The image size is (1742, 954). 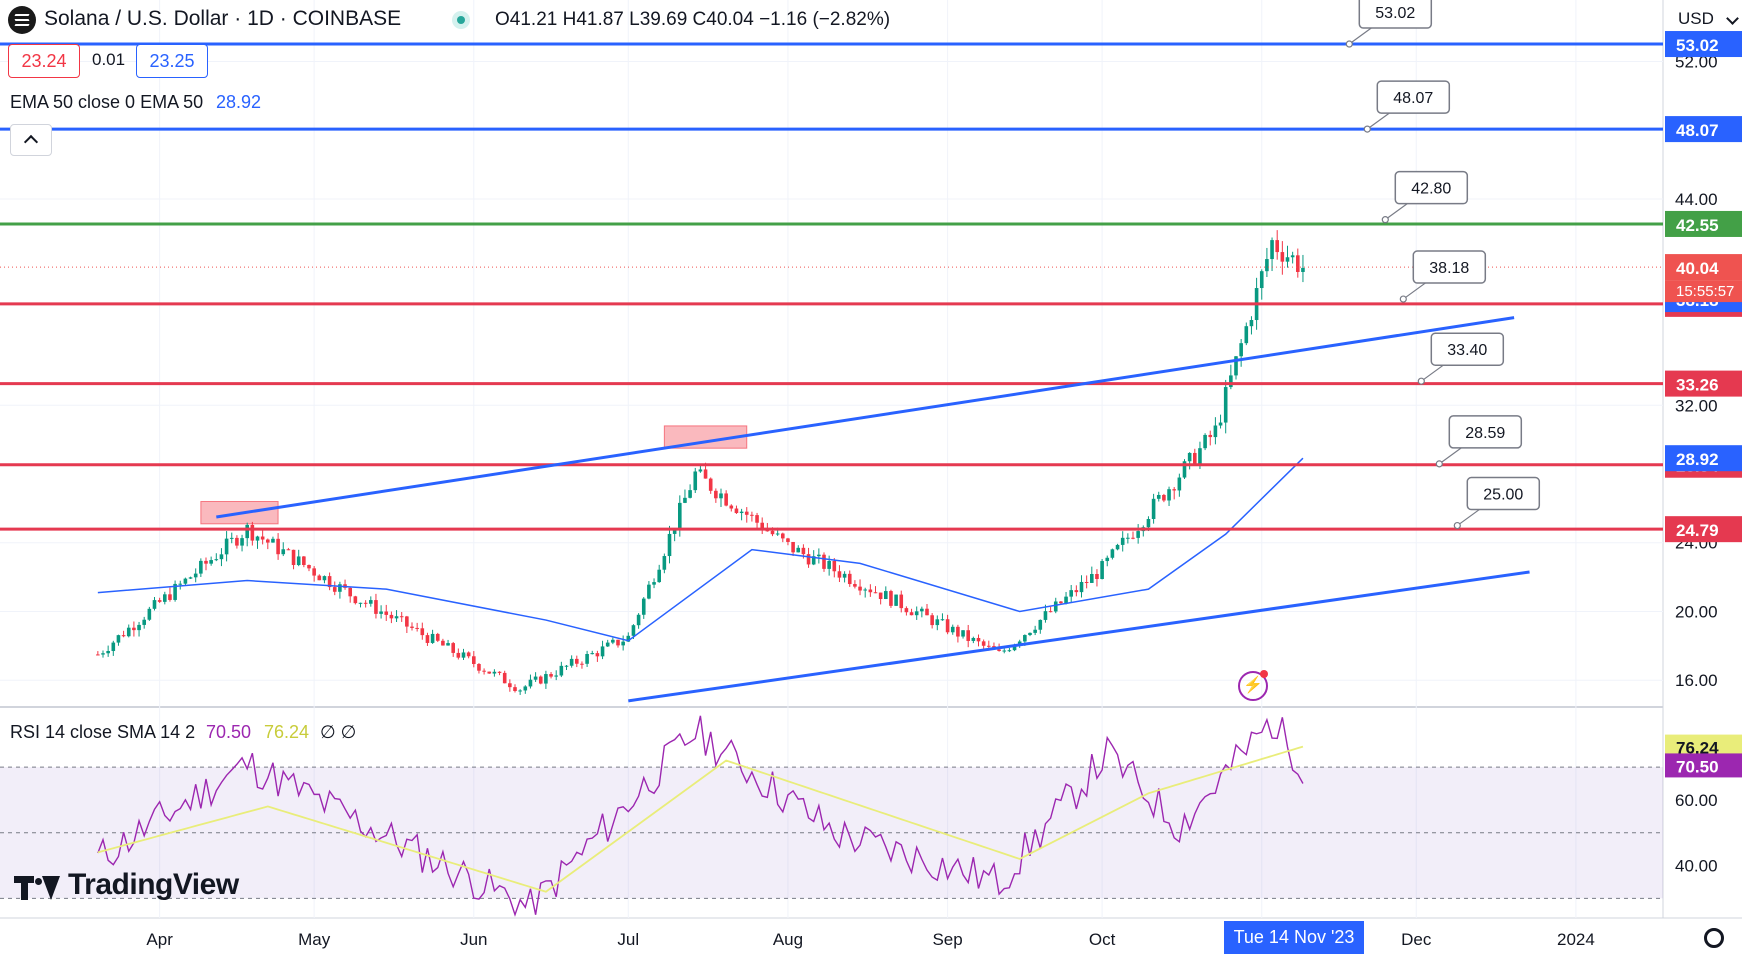 I want to click on y-tick-label: 20.00, so click(x=1696, y=611).